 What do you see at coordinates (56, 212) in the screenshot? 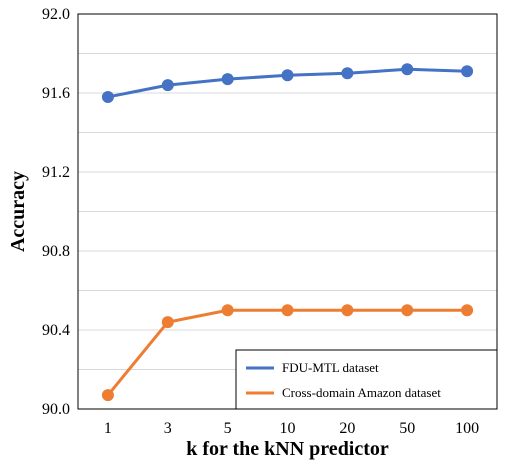
I see `y-tick-labels: 90.0 90.4 90.8 91.2 91.6 92.0` at bounding box center [56, 212].